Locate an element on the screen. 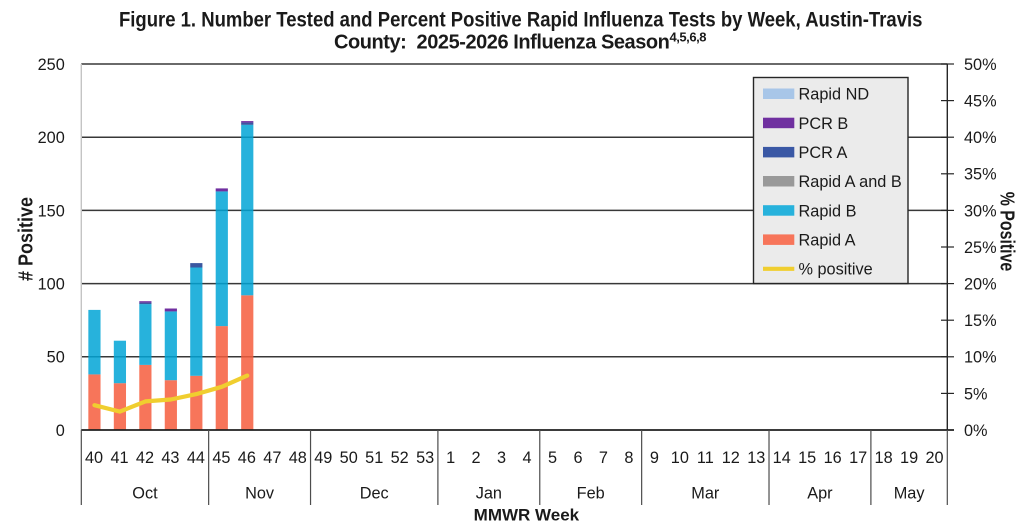 Image resolution: width=1024 pixels, height=528 pixels. svg-text: 7 is located at coordinates (603, 458).